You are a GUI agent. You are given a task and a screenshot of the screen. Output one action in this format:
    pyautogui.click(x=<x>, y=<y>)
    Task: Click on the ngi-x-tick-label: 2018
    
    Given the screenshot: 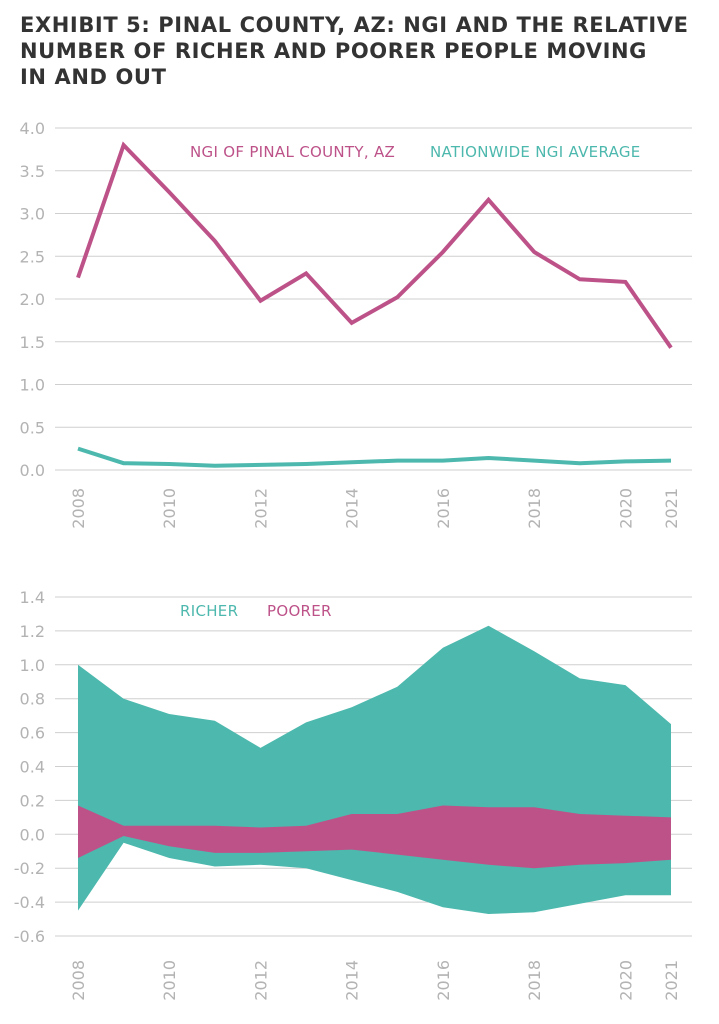 What is the action you would take?
    pyautogui.click(x=534, y=508)
    